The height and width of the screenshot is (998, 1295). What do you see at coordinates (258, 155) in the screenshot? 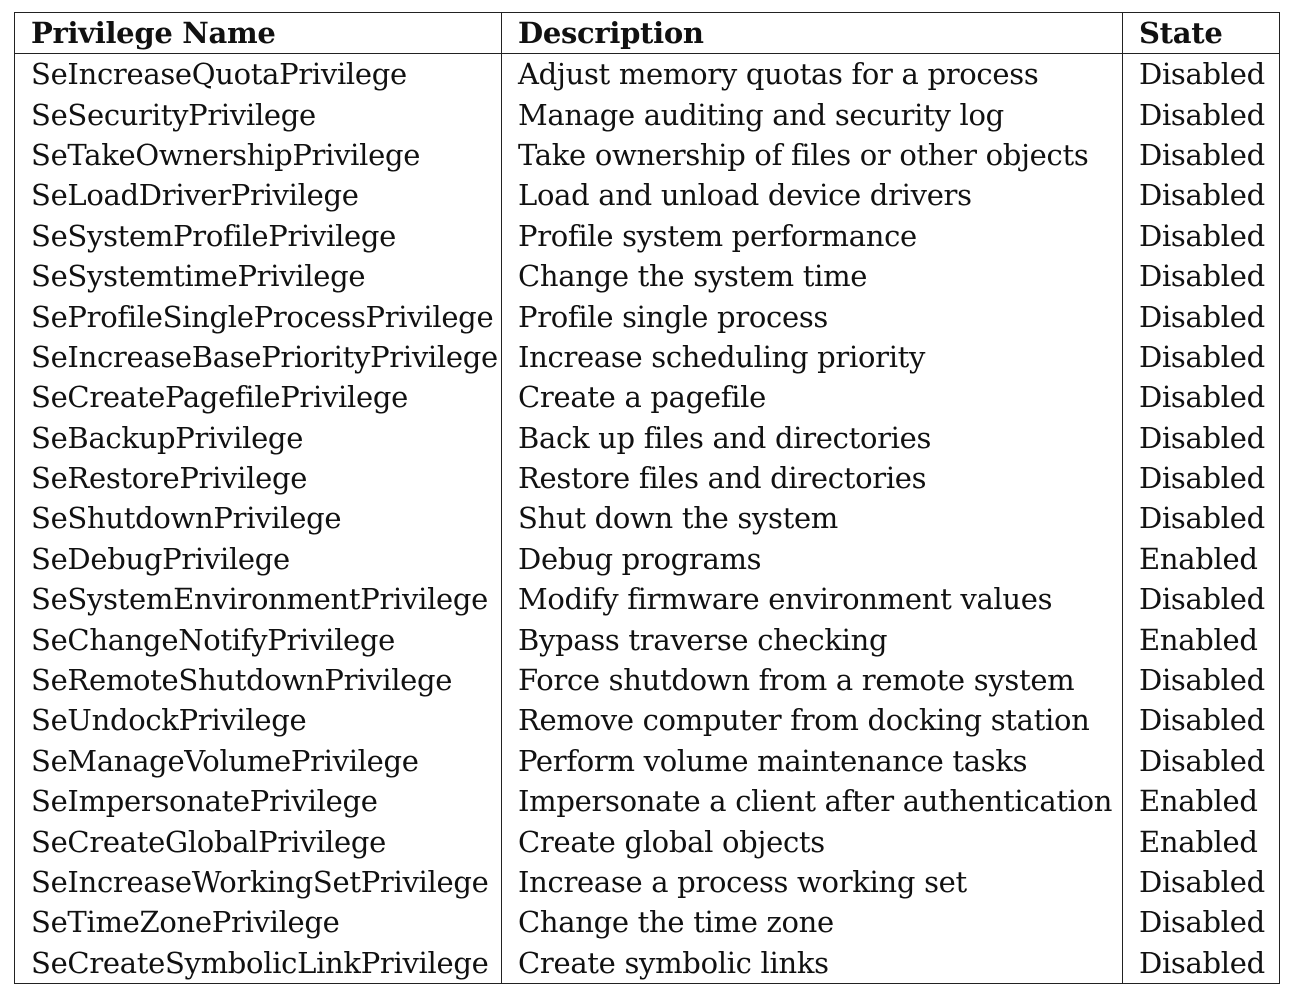
I see `privilege-name-cell: SeTakeOwnershipPrivilege` at bounding box center [258, 155].